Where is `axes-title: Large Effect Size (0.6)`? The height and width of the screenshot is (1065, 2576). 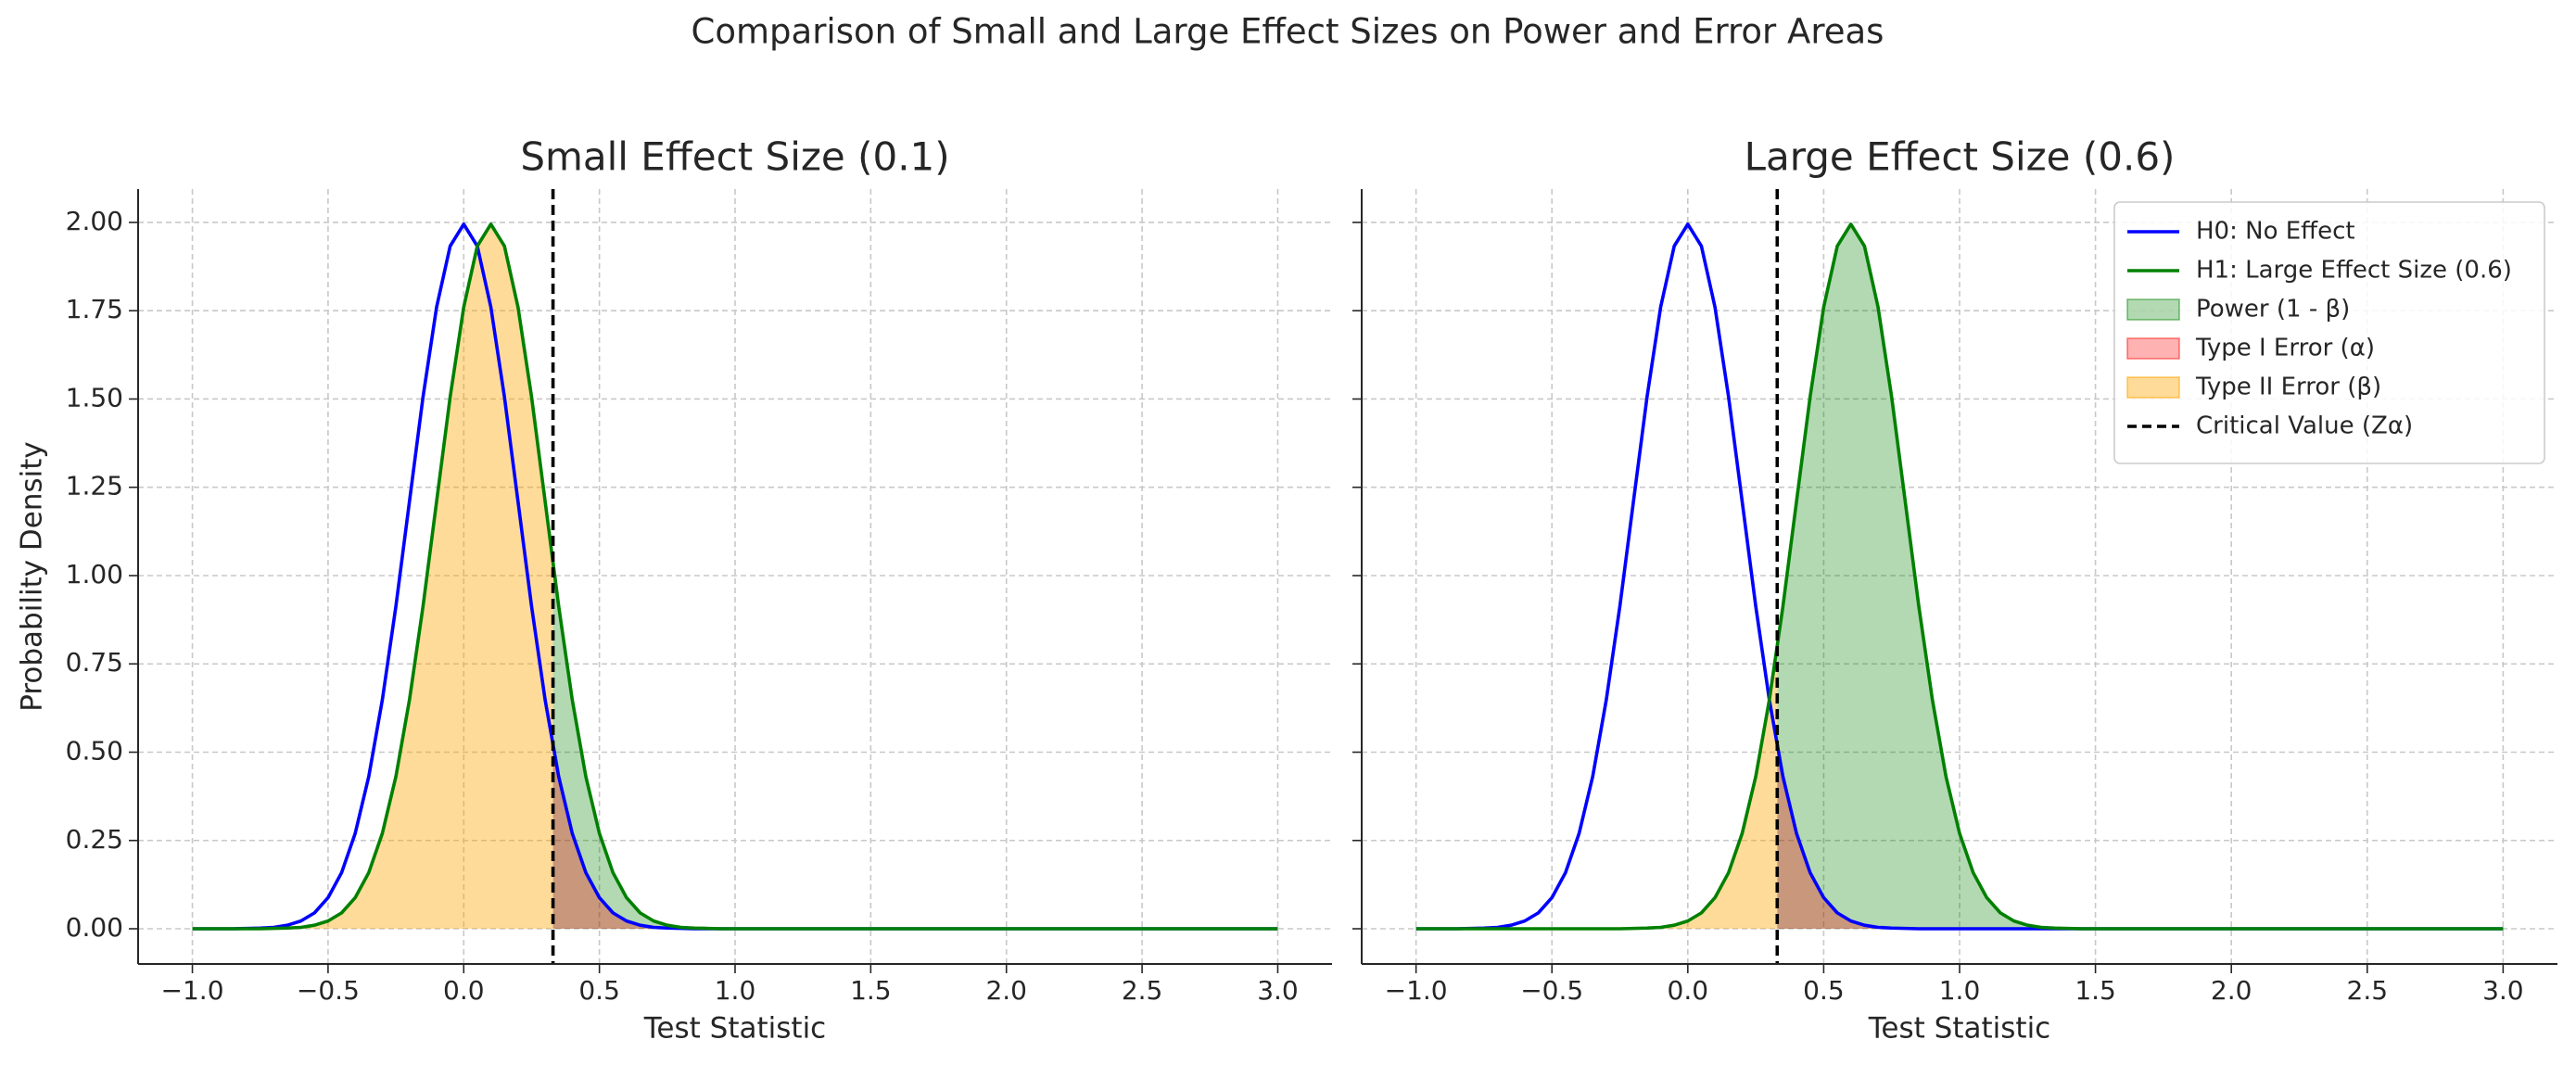
axes-title: Large Effect Size (0.6) is located at coordinates (1960, 157).